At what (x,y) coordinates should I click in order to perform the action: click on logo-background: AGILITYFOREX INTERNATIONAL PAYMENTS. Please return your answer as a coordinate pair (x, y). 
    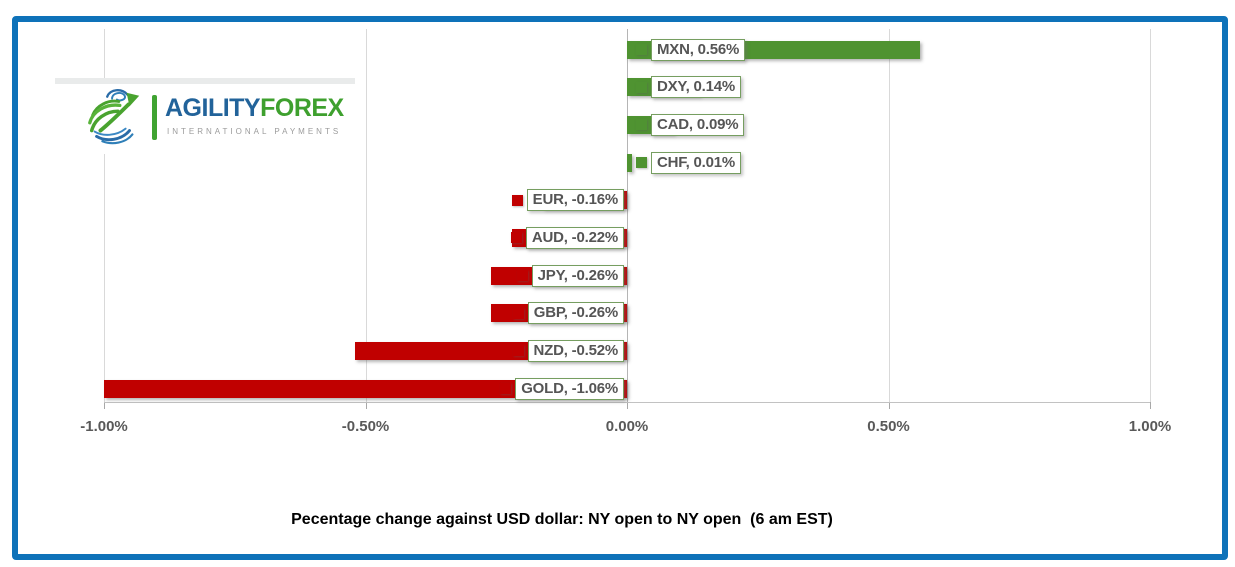
    Looking at the image, I should click on (205, 119).